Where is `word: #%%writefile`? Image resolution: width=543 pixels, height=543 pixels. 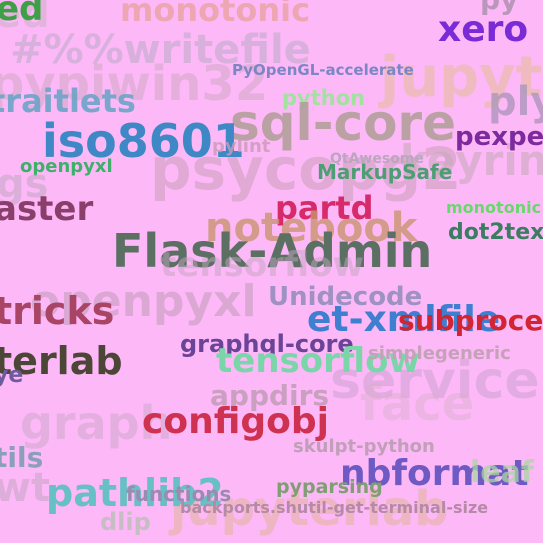
word: #%%writefile is located at coordinates (160, 50).